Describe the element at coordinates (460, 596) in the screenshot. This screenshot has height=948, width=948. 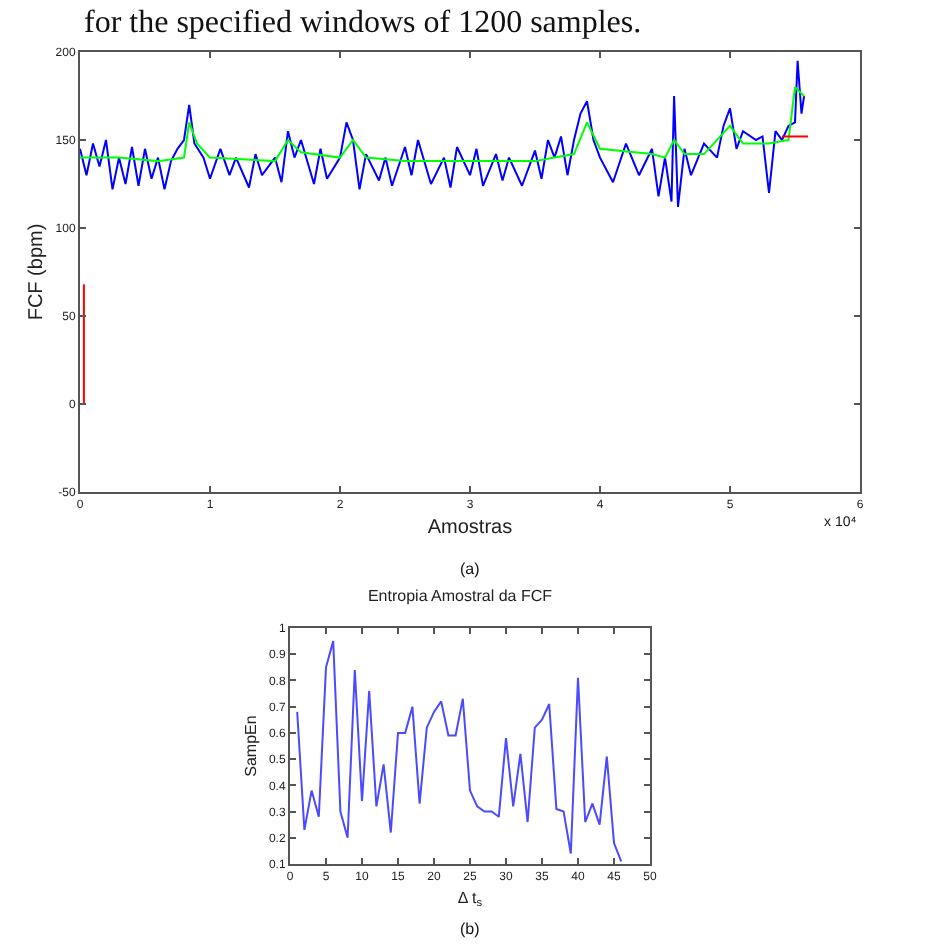
I see `chart-title: Entropia Amostral da FCF` at that location.